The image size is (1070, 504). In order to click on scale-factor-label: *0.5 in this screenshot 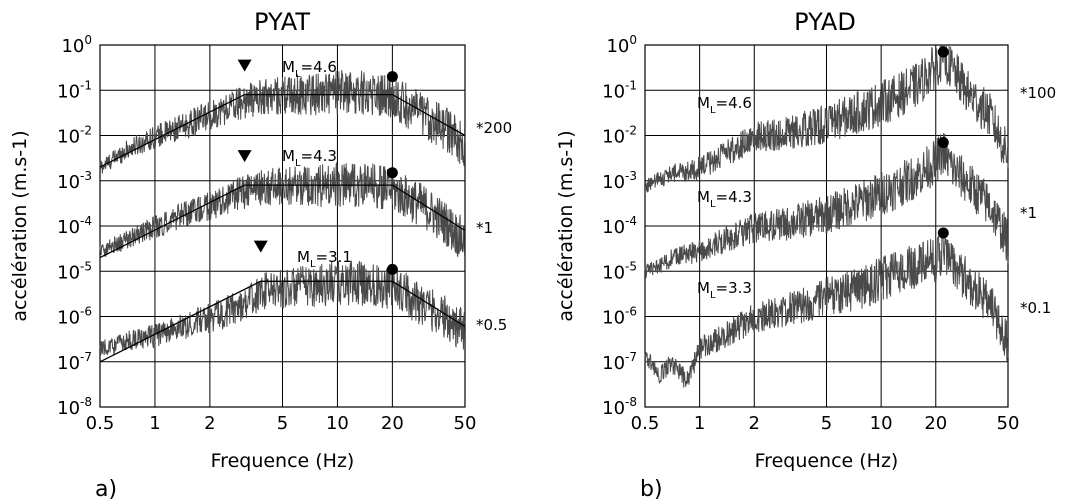, I will do `click(491, 325)`.